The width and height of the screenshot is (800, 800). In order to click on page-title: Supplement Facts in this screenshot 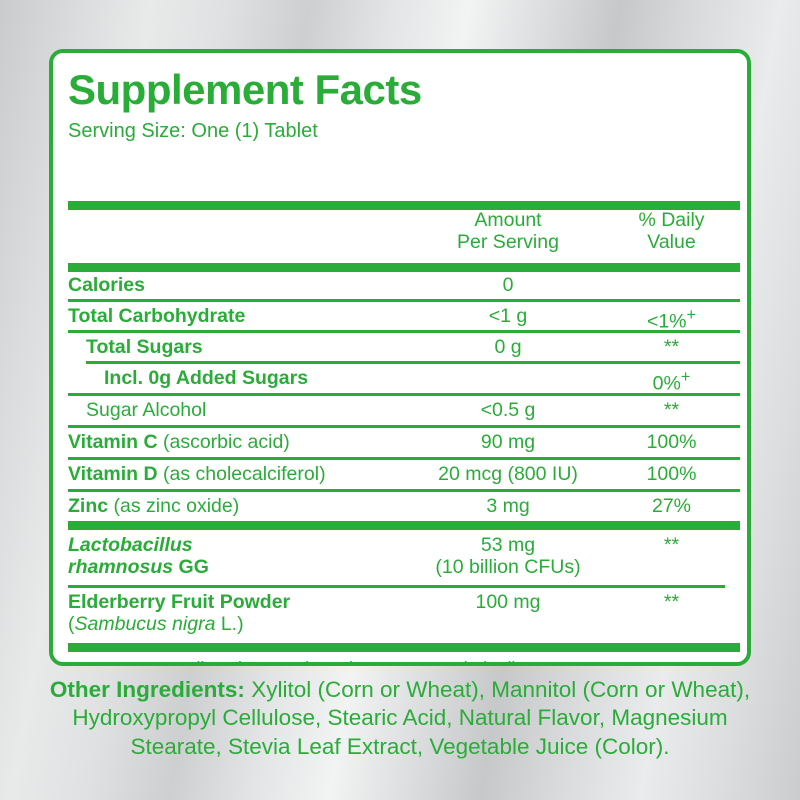, I will do `click(245, 89)`.